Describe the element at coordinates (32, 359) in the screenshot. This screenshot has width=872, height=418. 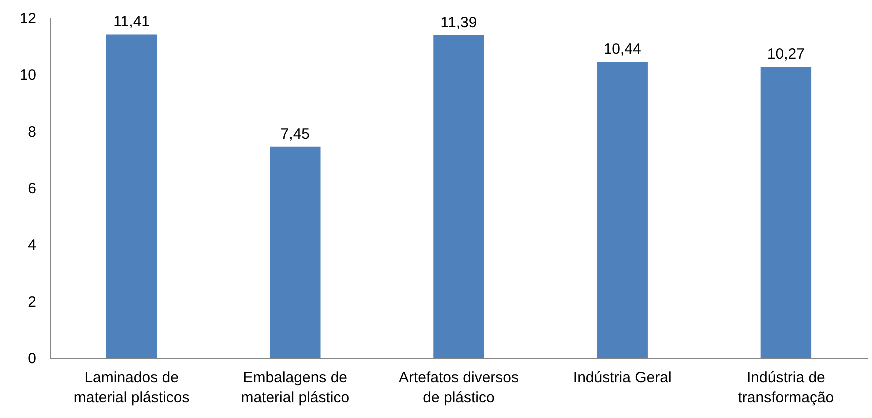
I see `y-tick-label: 0` at that location.